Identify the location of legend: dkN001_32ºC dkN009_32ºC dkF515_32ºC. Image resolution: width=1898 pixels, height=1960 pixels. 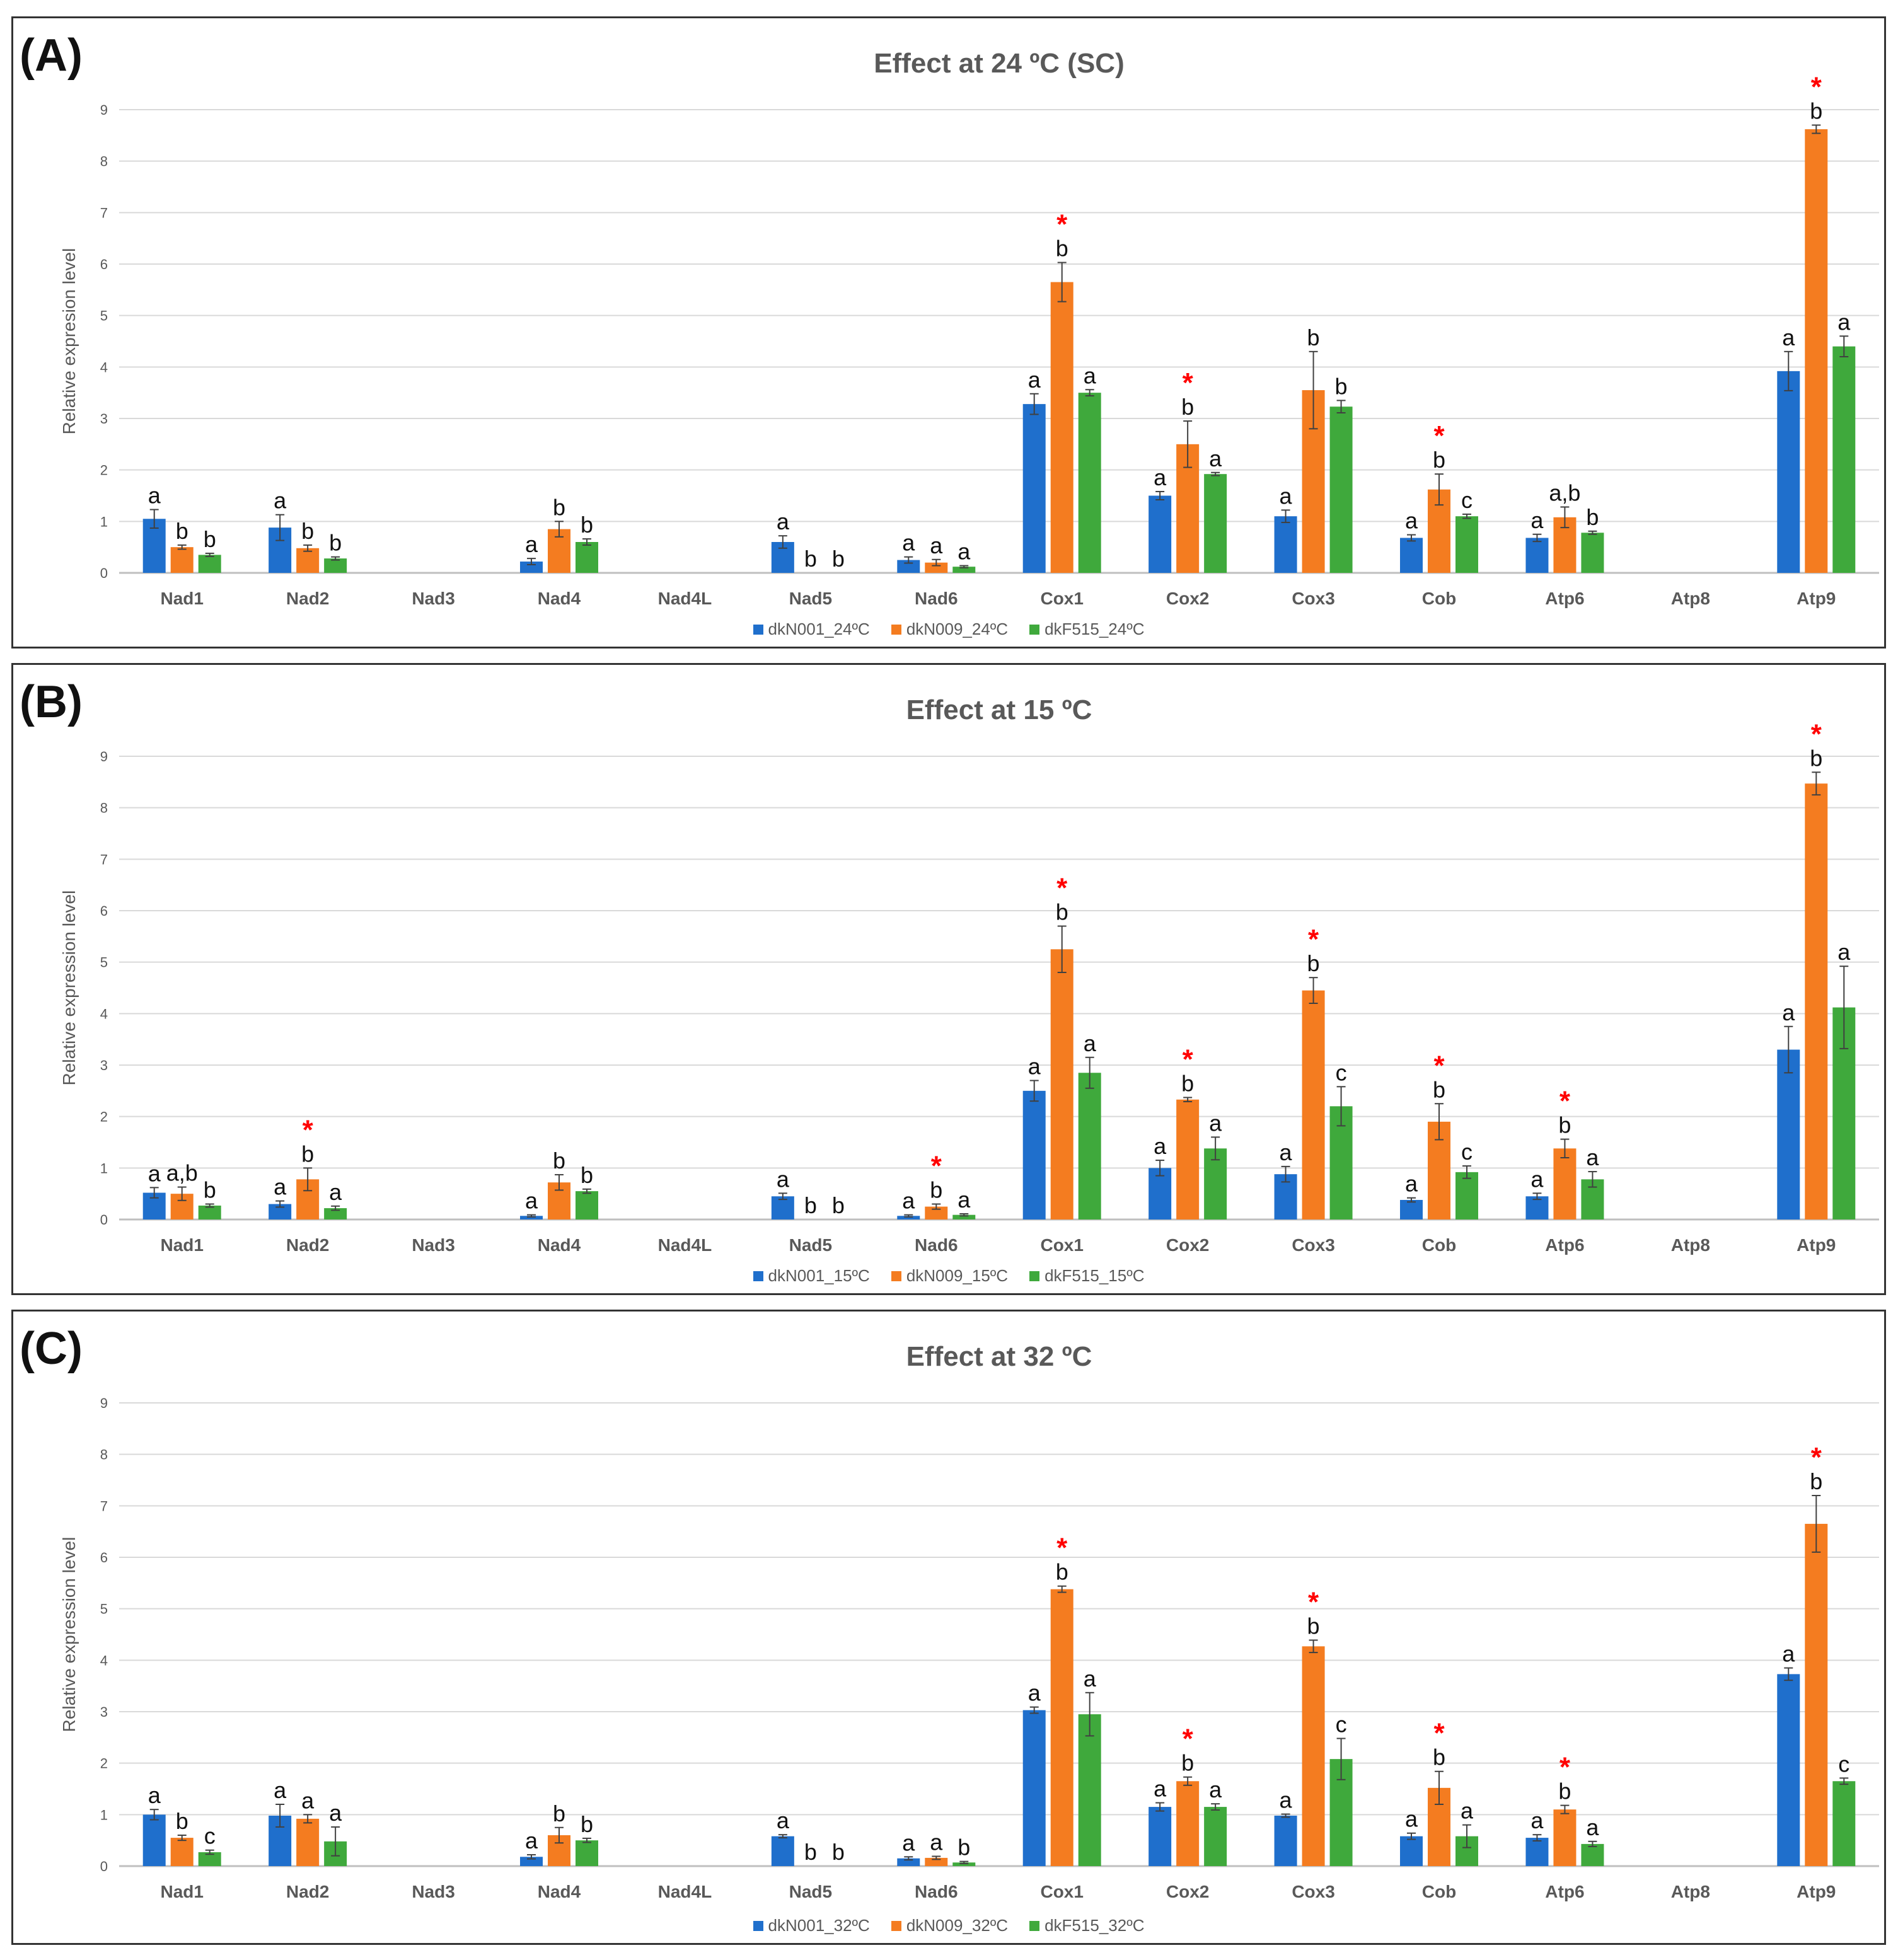
(948, 1926).